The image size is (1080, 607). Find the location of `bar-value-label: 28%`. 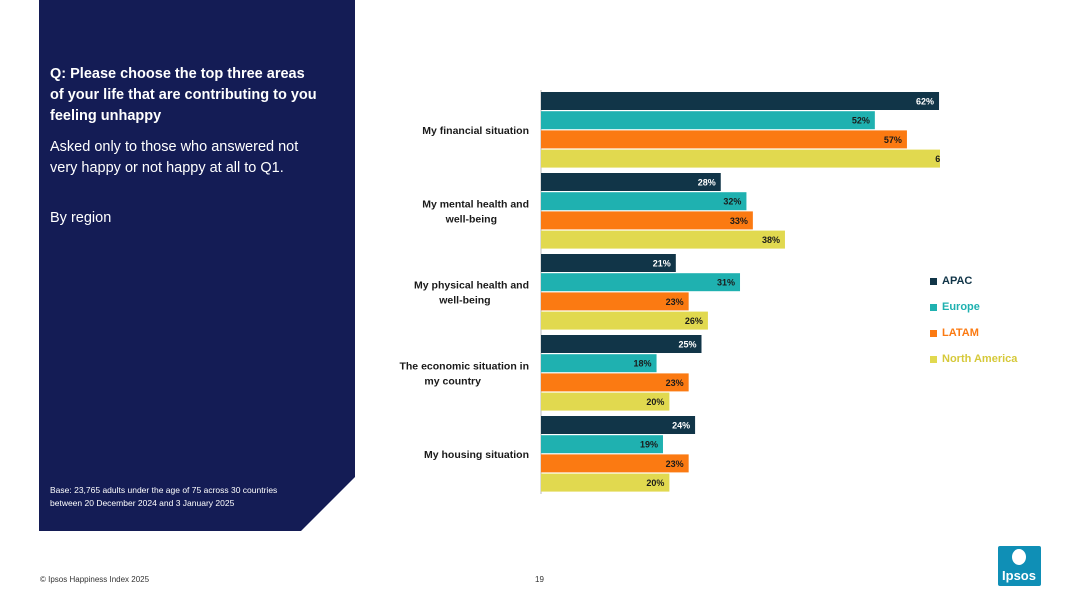

bar-value-label: 28% is located at coordinates (707, 183).